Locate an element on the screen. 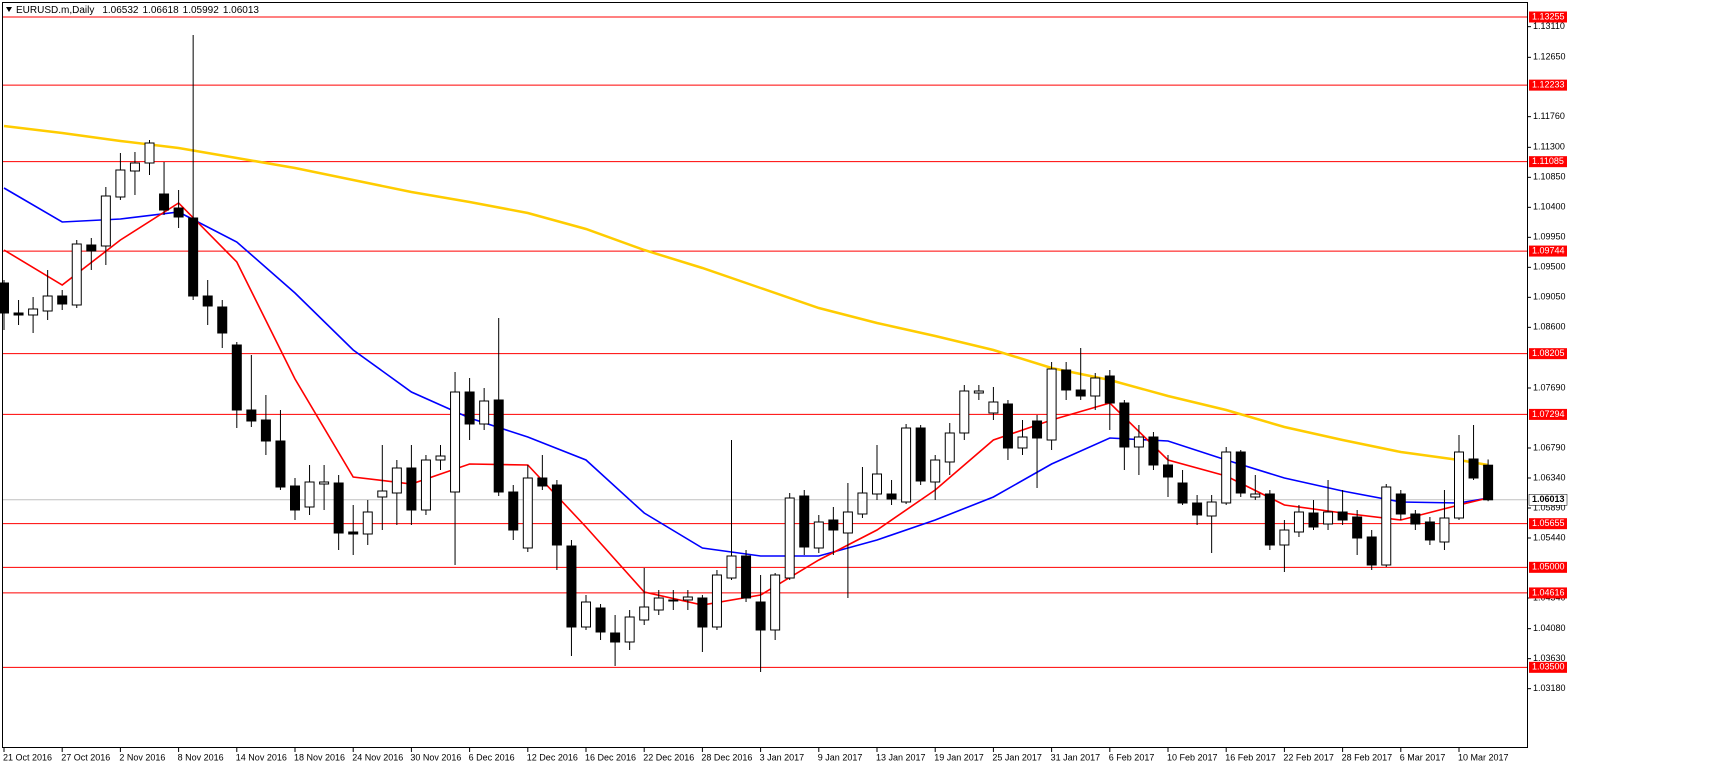 The width and height of the screenshot is (1723, 780). y-tick-label: 1.13110 is located at coordinates (1549, 26).